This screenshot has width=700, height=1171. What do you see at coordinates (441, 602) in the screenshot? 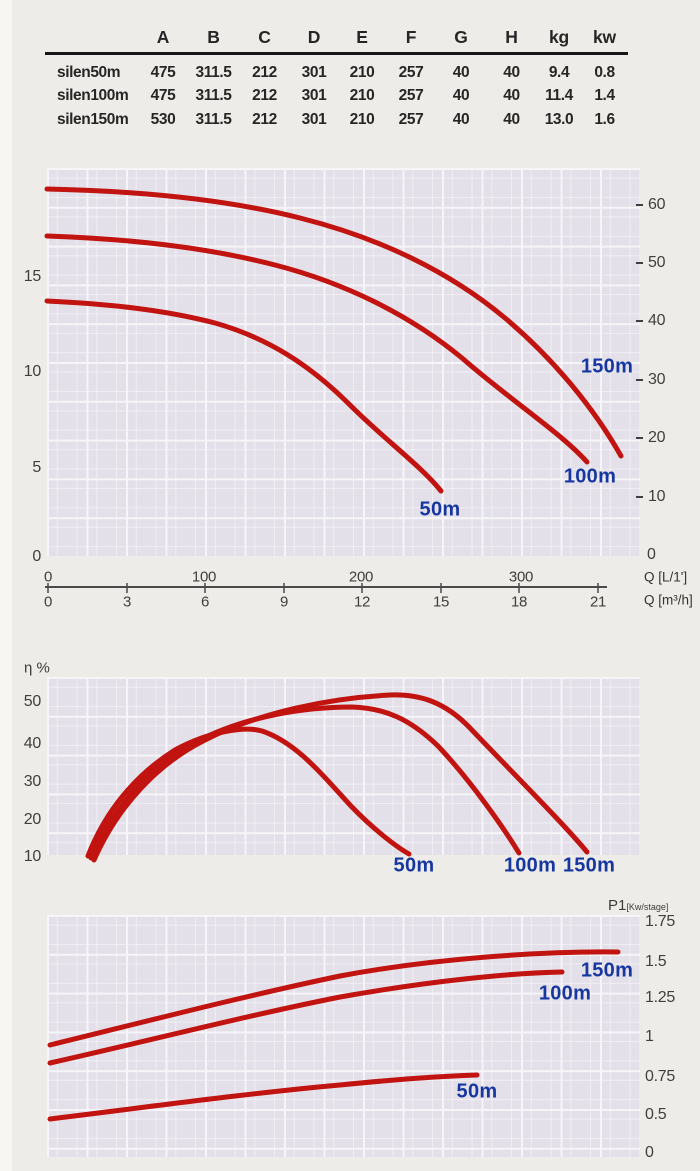
I see `head-x-tick-m3h: 15` at bounding box center [441, 602].